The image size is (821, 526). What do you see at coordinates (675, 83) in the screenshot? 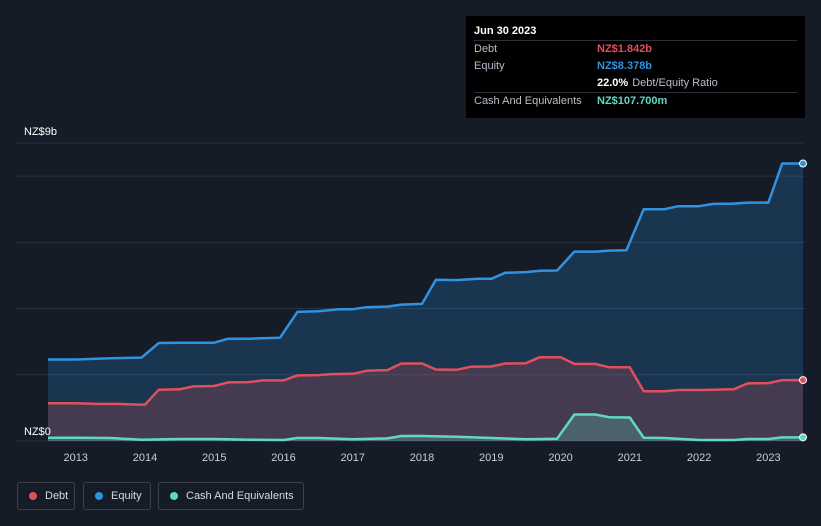
I see `tooltip-ratio-label: Debt/Equity Ratio` at bounding box center [675, 83].